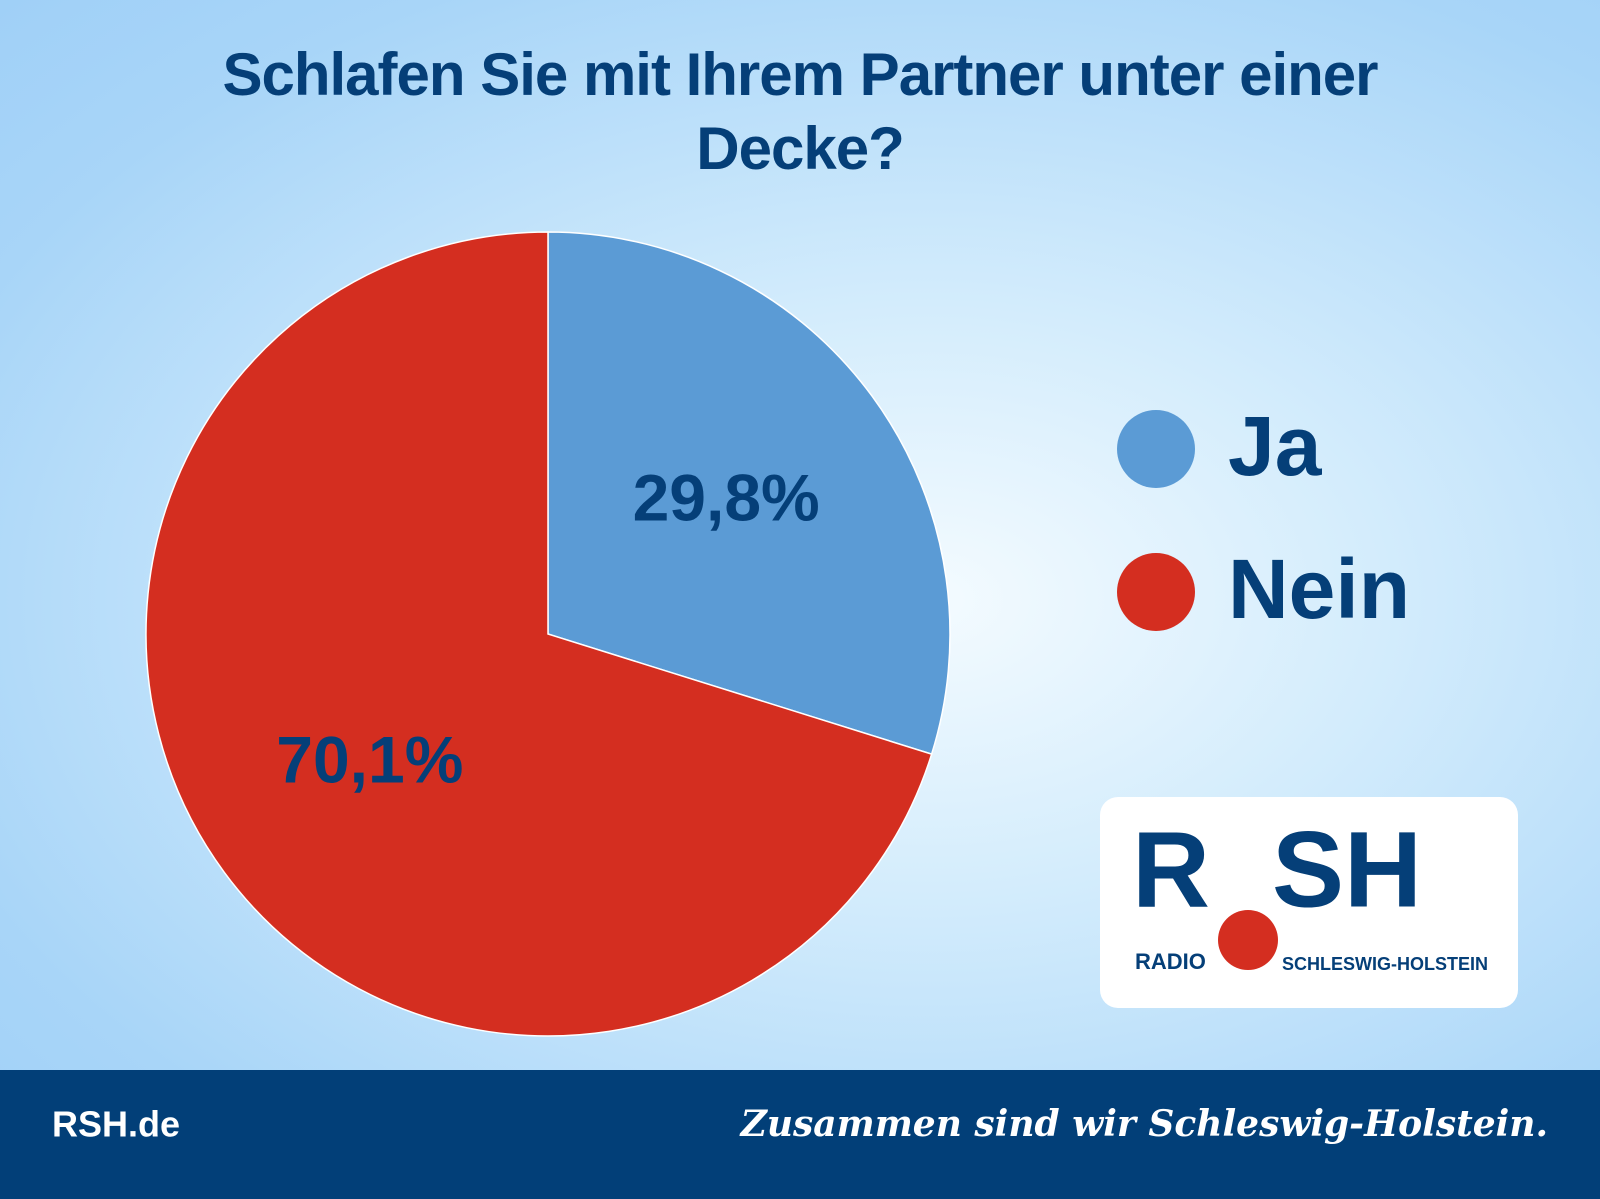 Image resolution: width=1600 pixels, height=1199 pixels. What do you see at coordinates (1275, 446) in the screenshot?
I see `legend-label: Ja` at bounding box center [1275, 446].